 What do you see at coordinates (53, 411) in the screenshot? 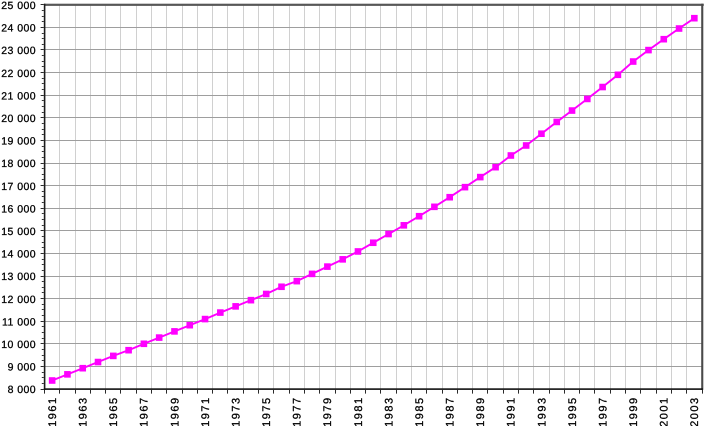
I see `svg-text: 1961` at bounding box center [53, 411].